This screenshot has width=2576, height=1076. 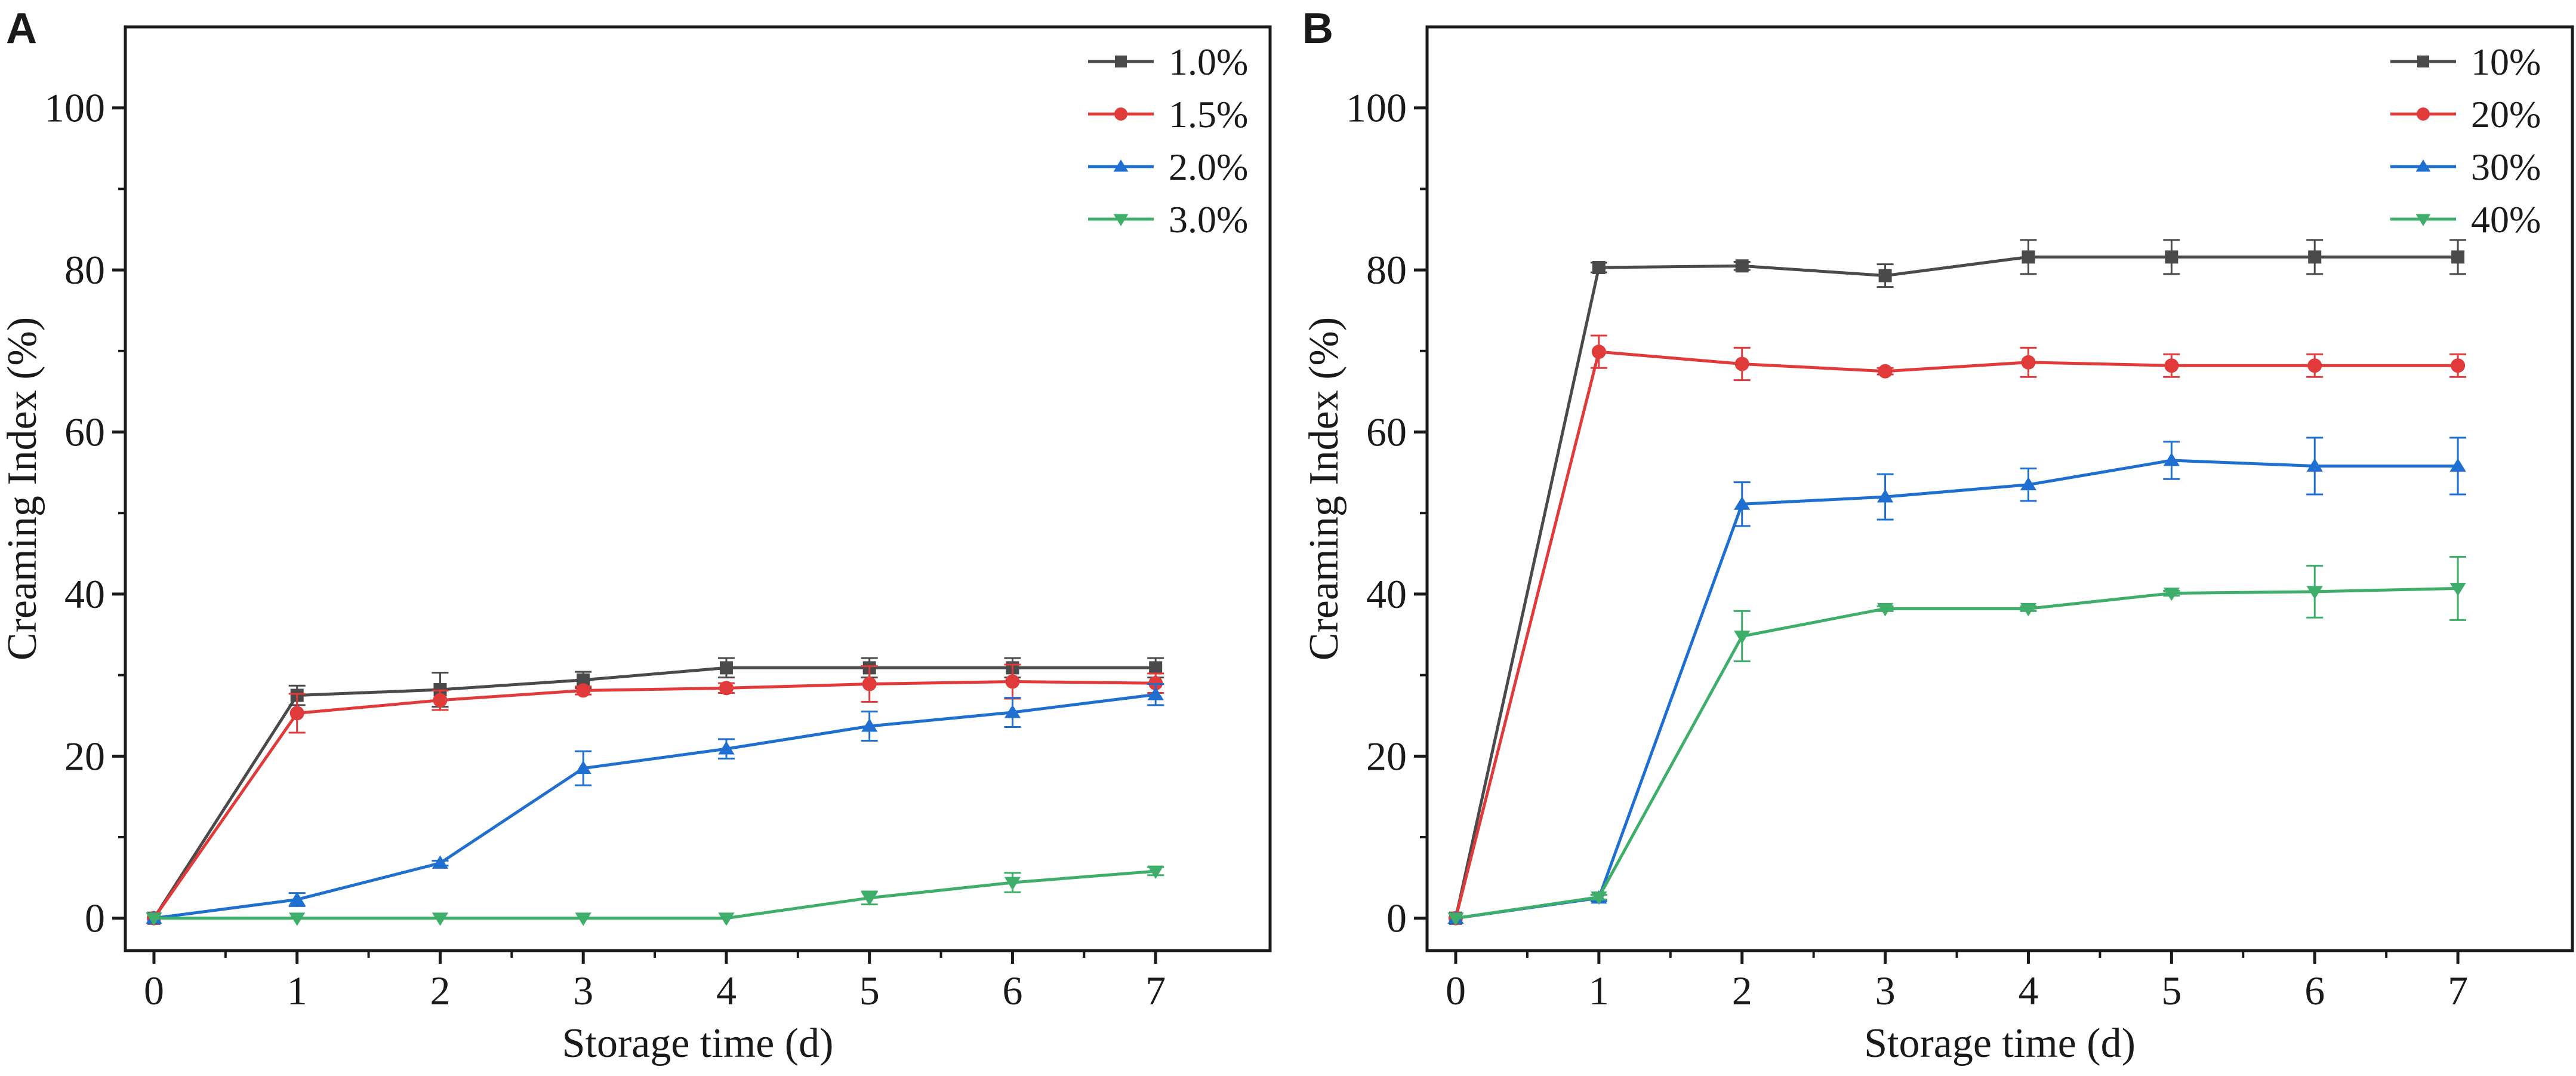 What do you see at coordinates (440, 990) in the screenshot?
I see `panel-a-x-tick-label: 2` at bounding box center [440, 990].